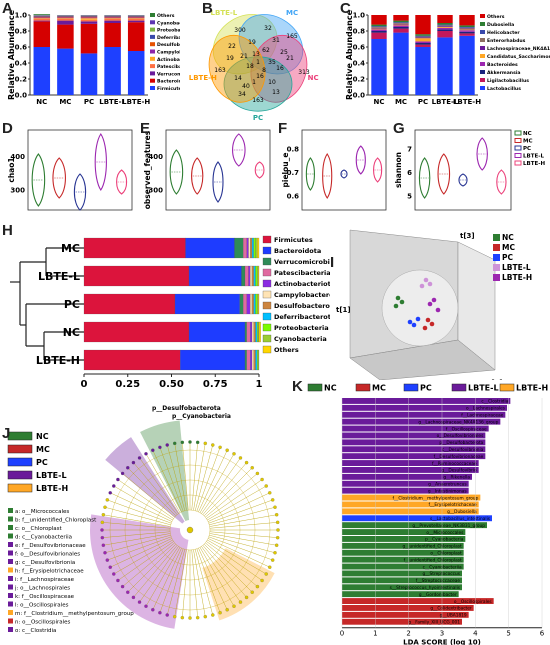 The image size is (550, 645). What do you see at coordinates (507, 257) in the screenshot?
I see `legend-label: PC` at bounding box center [507, 257].